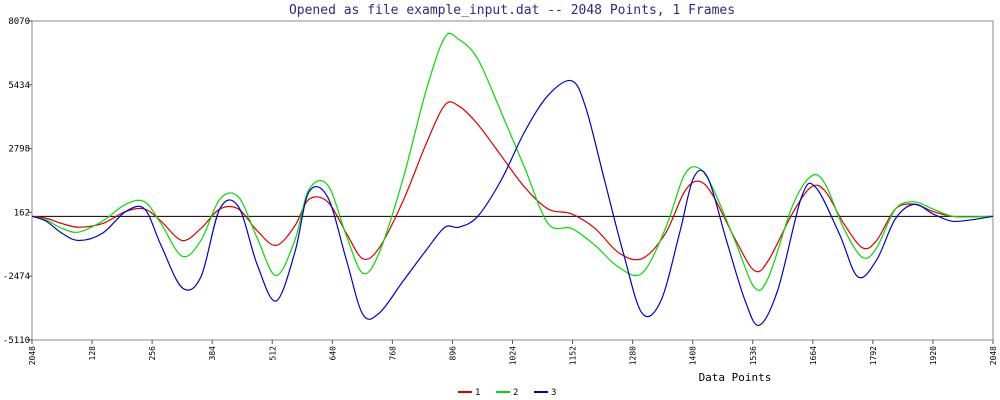 This screenshot has width=1000, height=400. Describe the element at coordinates (272, 353) in the screenshot. I see `x-tick-label: 512` at that location.